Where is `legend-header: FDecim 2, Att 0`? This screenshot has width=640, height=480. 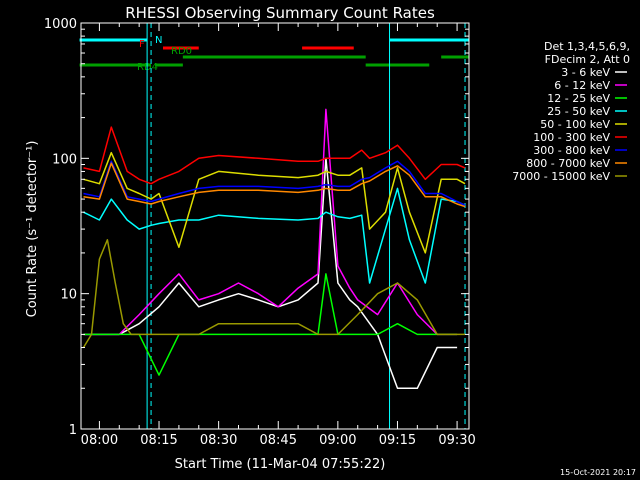 legend-header: FDecim 2, Att 0 is located at coordinates (587, 59).